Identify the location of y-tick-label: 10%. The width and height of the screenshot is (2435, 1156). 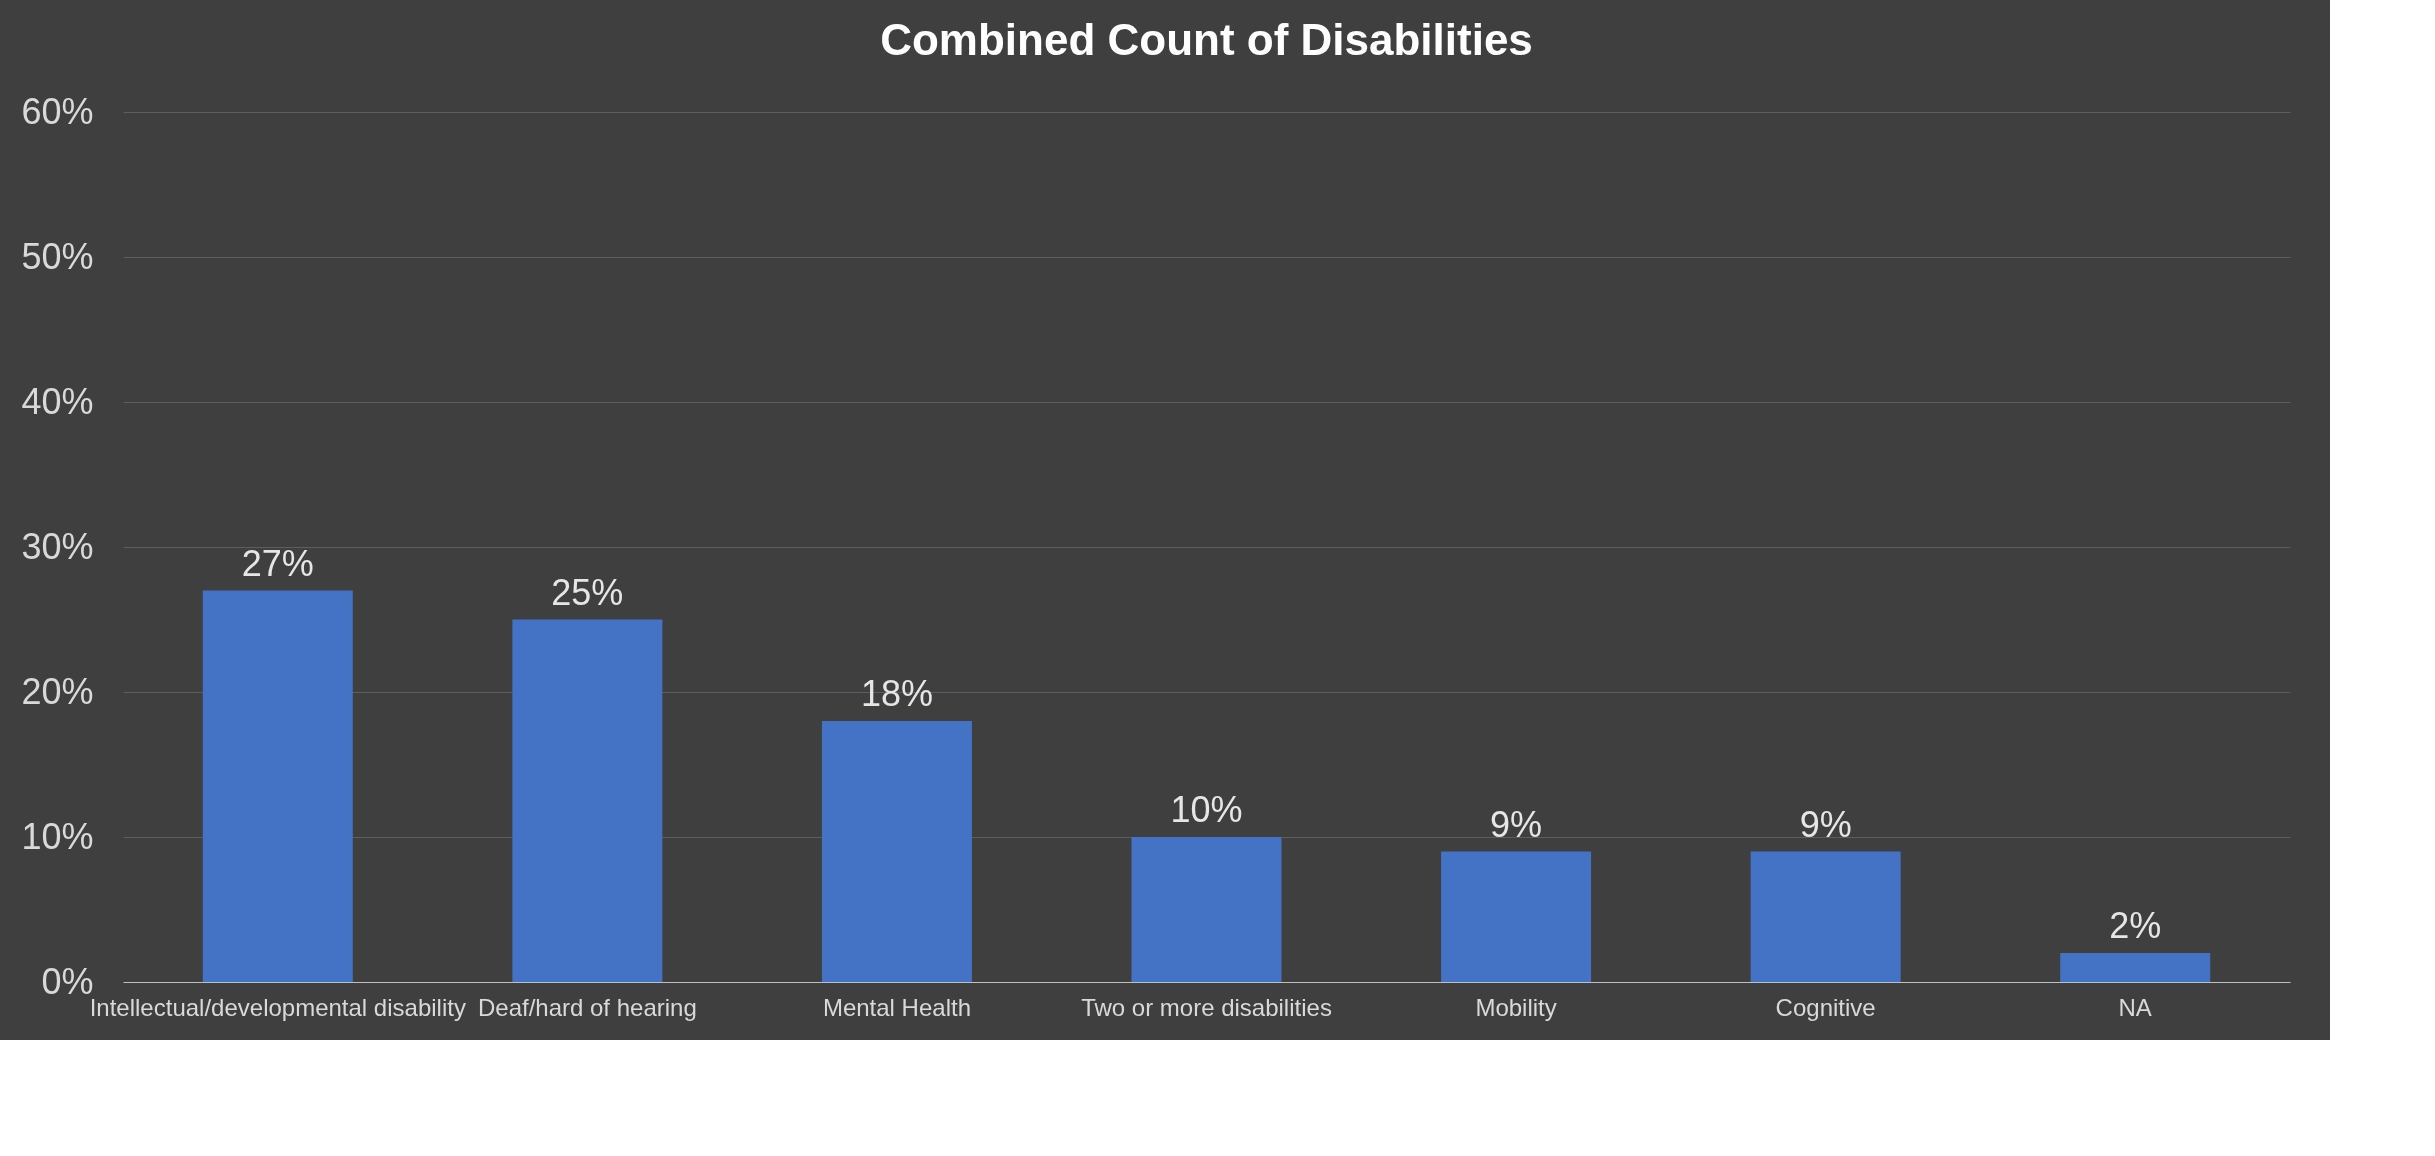
(57, 836).